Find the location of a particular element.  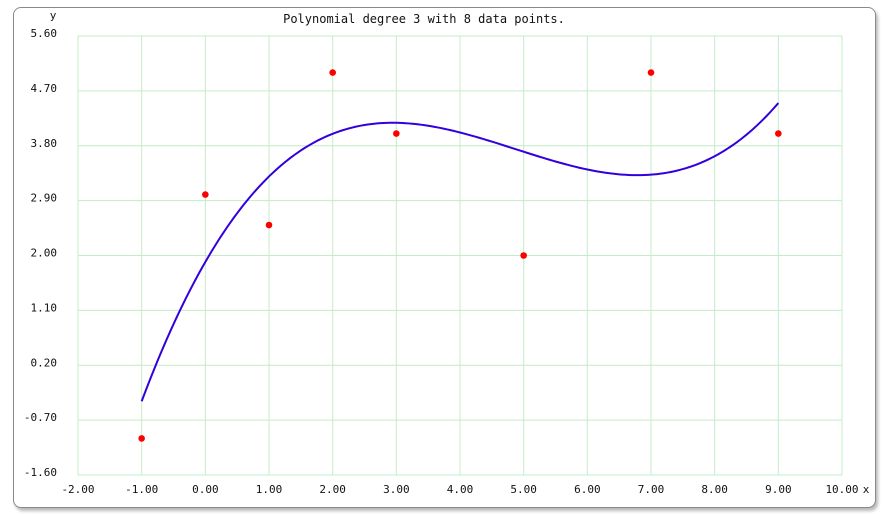

y-tick-label: 4.70 is located at coordinates (44, 88).